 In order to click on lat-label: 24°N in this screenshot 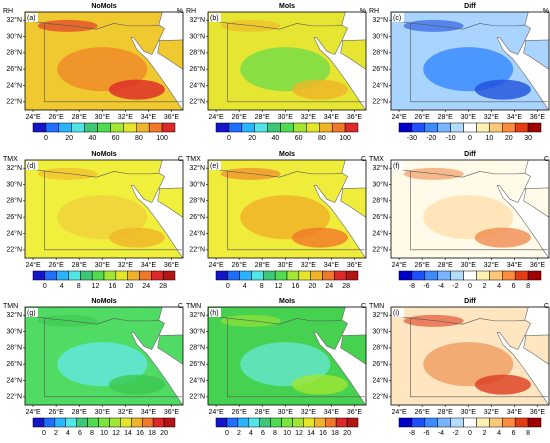, I will do `click(380, 85)`.